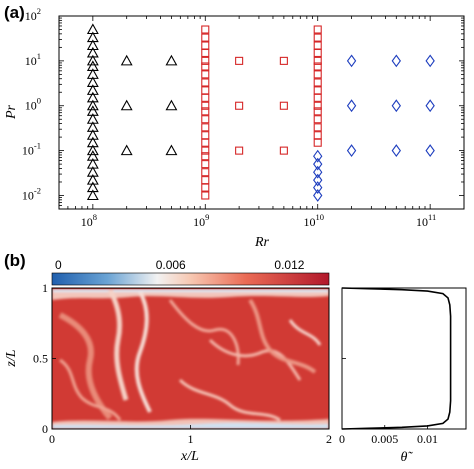  I want to click on field-x-tick-label: 2, so click(329, 439).